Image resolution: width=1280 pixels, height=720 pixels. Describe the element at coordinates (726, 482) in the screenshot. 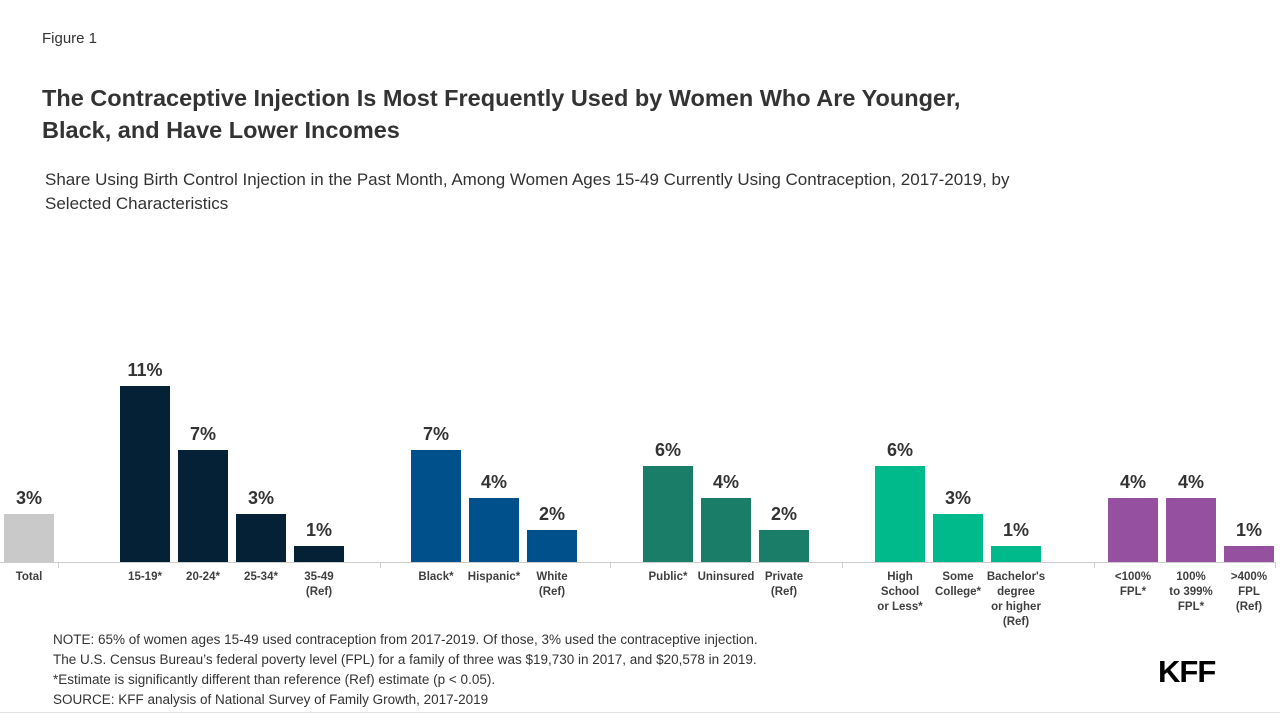

I see `bar-value-label-uninsured: 4%` at that location.